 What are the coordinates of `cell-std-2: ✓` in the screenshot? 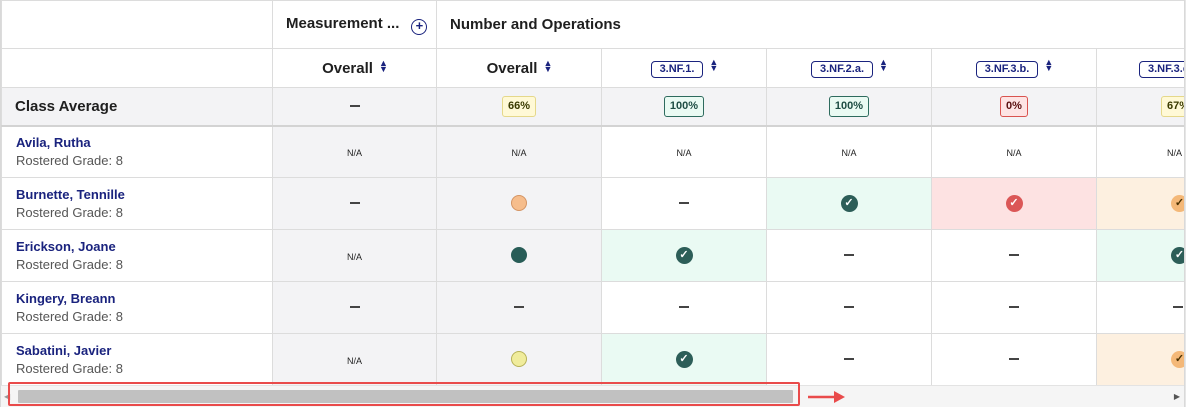 It's located at (849, 203).